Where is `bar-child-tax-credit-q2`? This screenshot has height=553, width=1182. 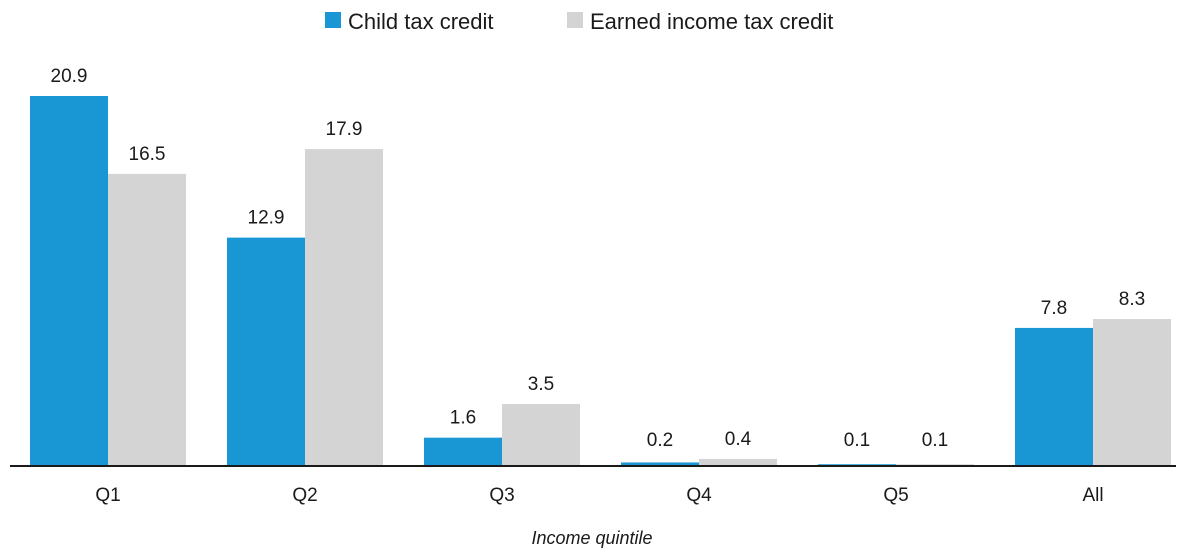
bar-child-tax-credit-q2 is located at coordinates (266, 351).